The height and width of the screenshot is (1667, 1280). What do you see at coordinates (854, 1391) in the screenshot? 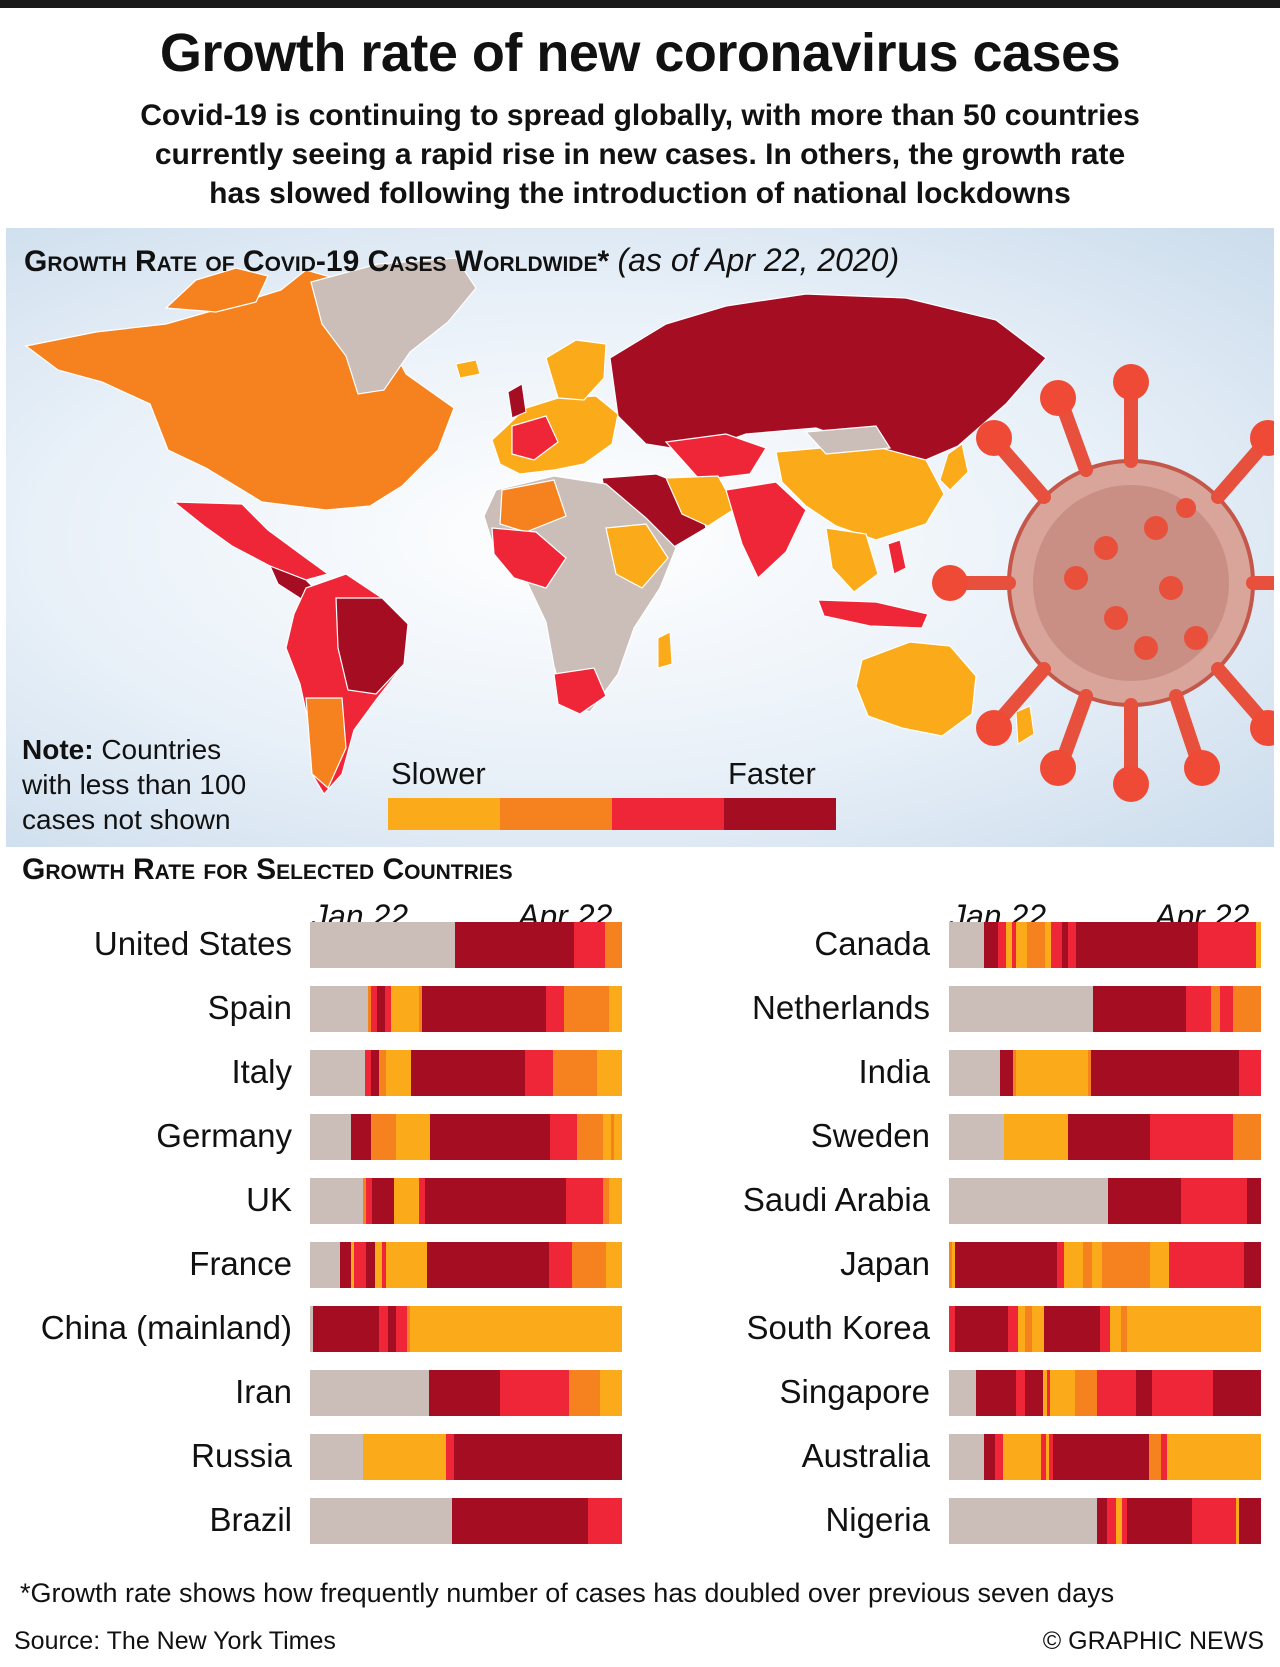
I see `country-label: Singapore` at bounding box center [854, 1391].